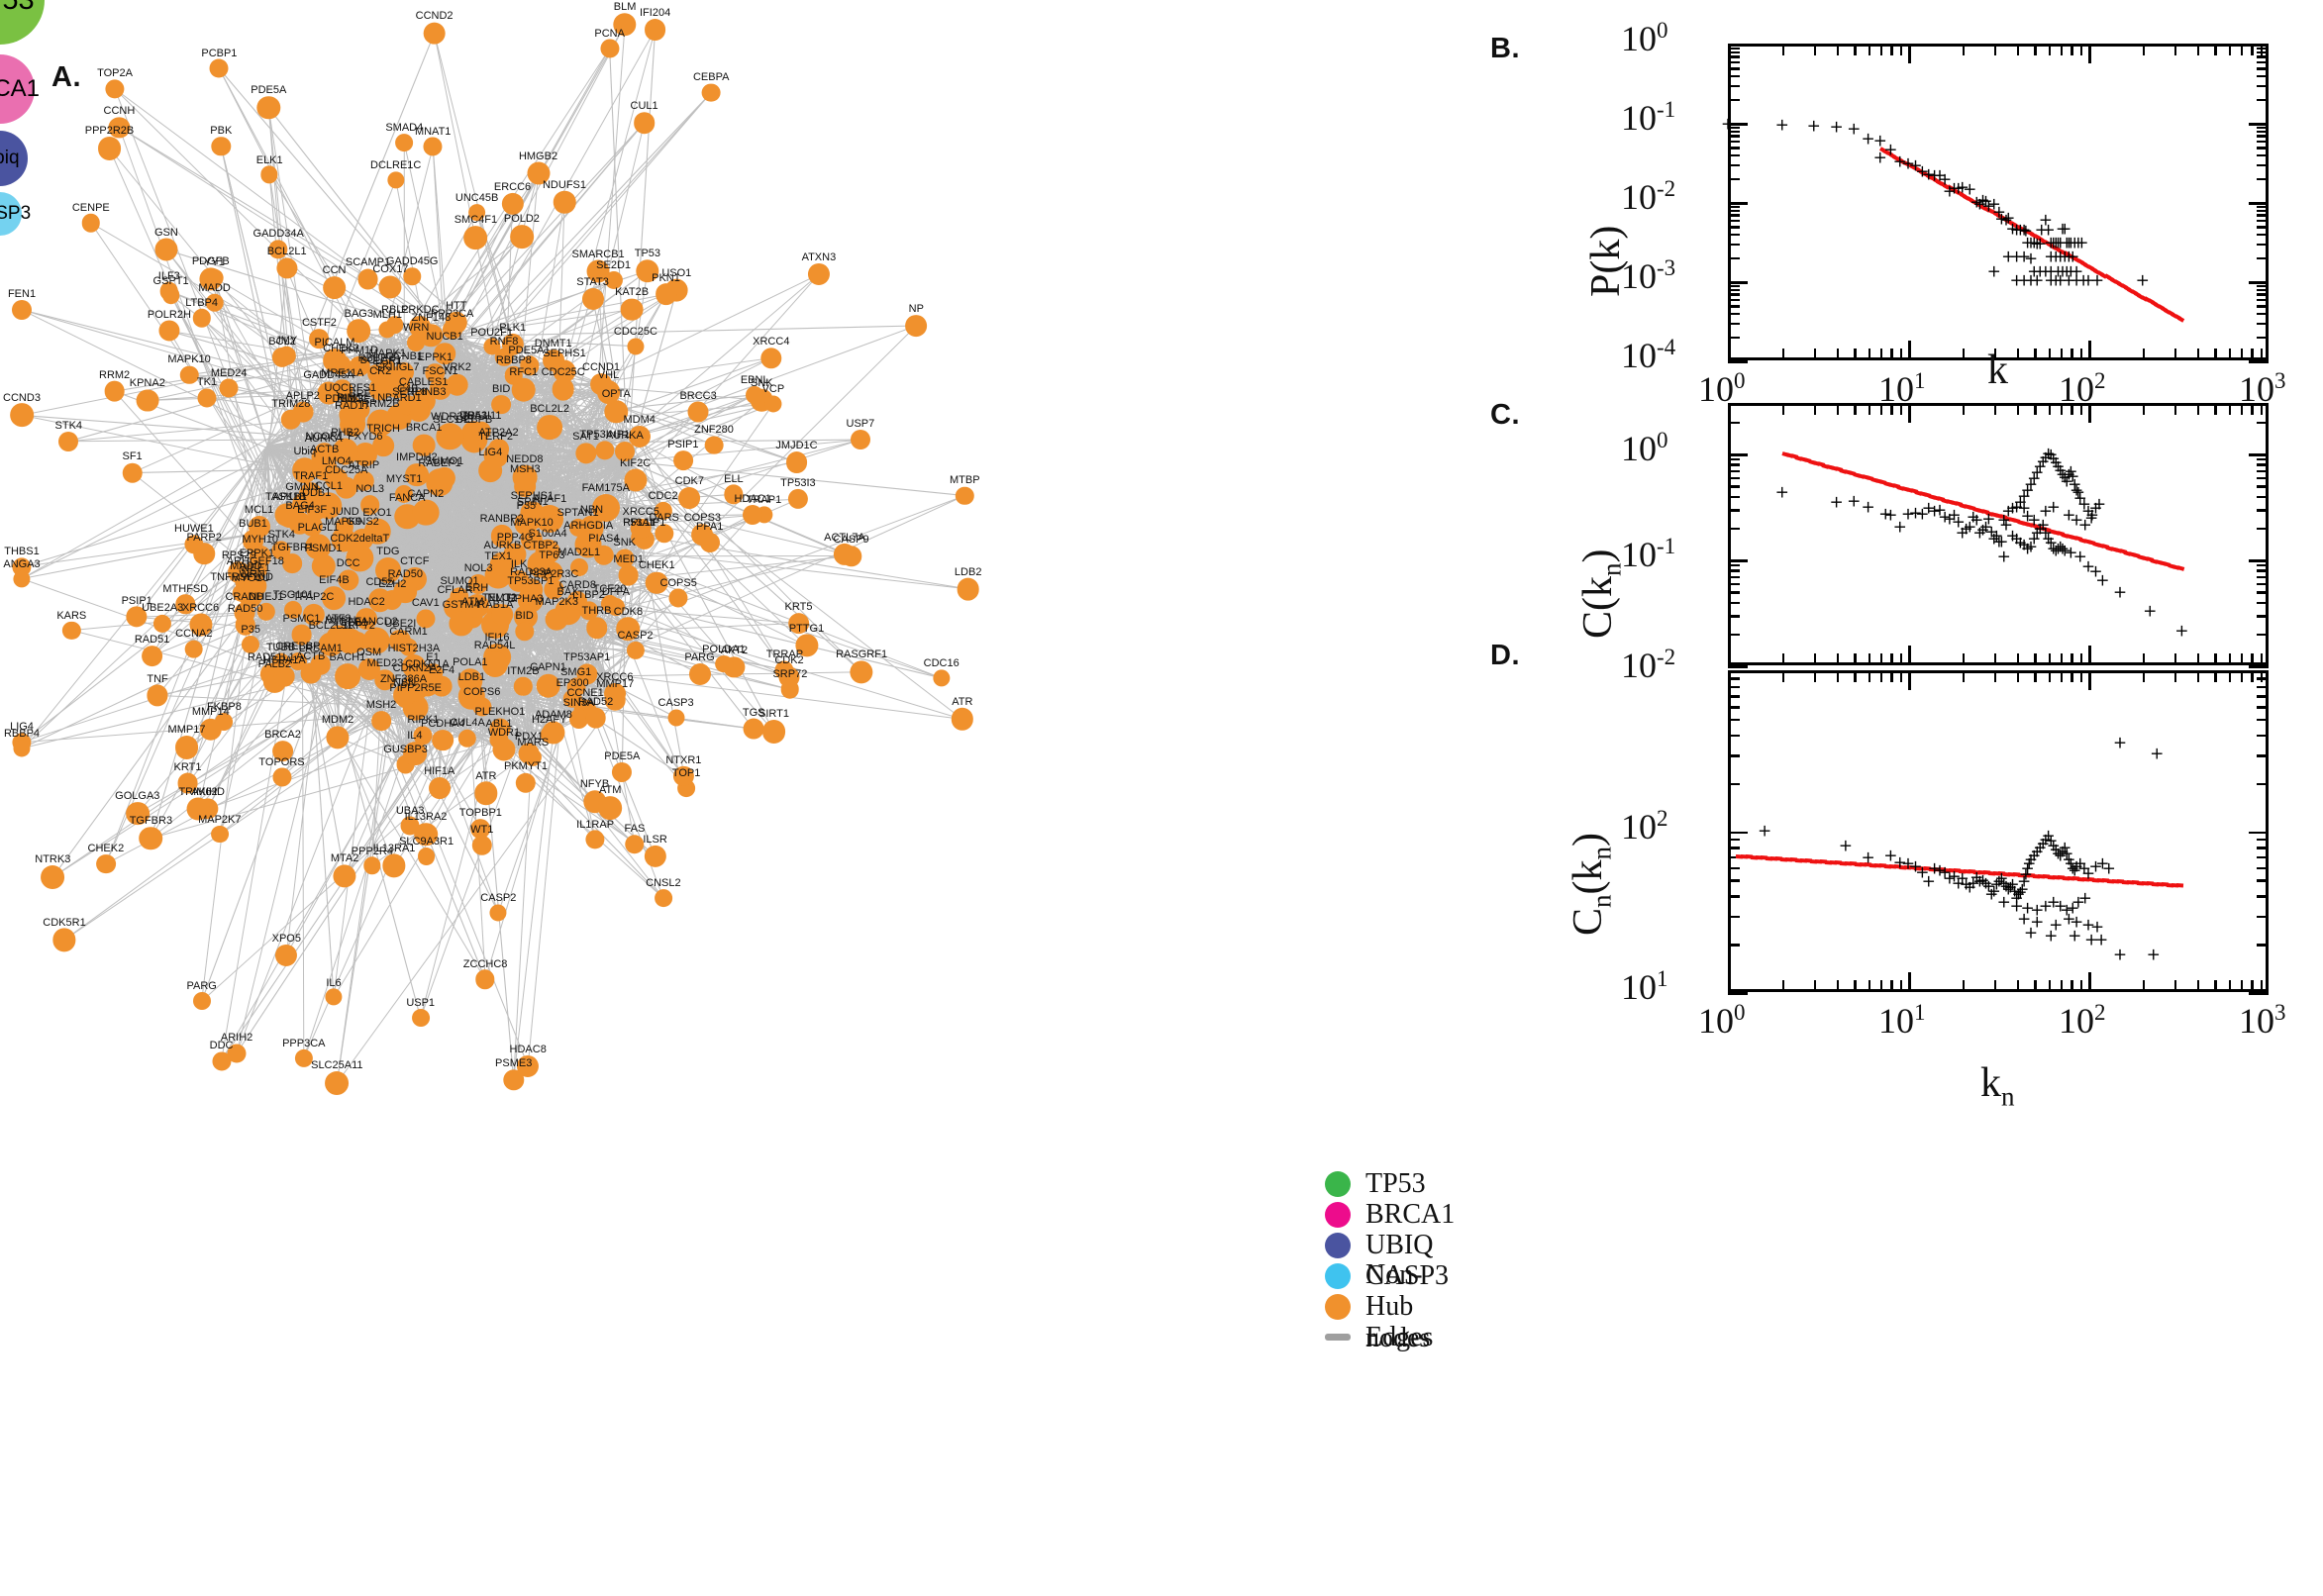 This screenshot has width=2323, height=1596. Describe the element at coordinates (16, 214) in the screenshot. I see `hub-node-casp3: CASP3` at that location.